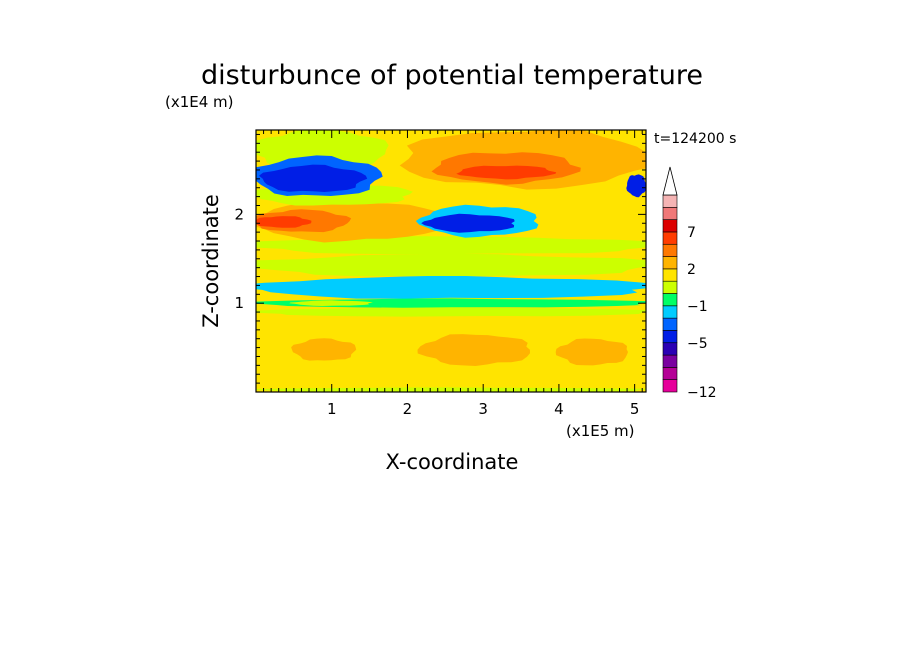 This screenshot has width=904, height=654. I want to click on x-tick-label: 2, so click(408, 409).